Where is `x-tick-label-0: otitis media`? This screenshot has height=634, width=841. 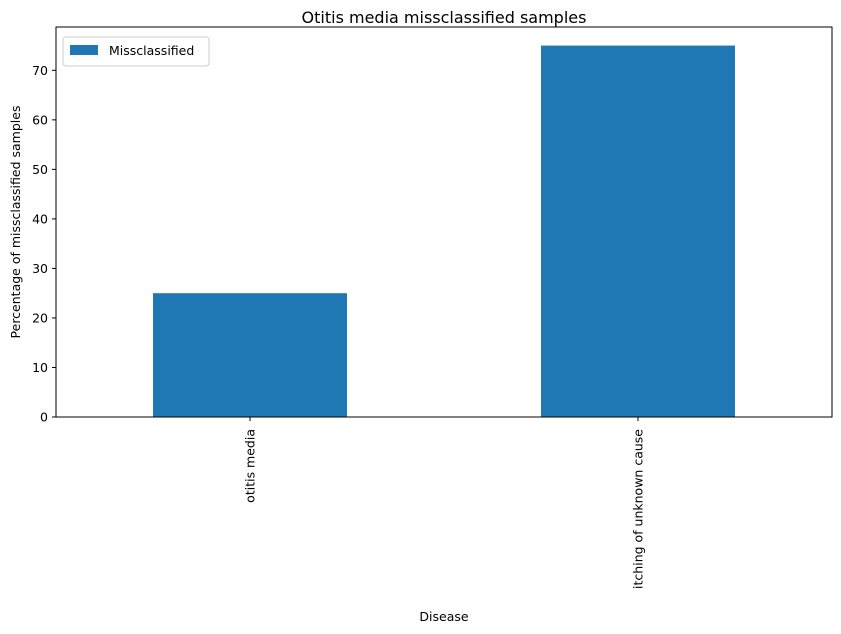
x-tick-label-0: otitis media is located at coordinates (250, 466).